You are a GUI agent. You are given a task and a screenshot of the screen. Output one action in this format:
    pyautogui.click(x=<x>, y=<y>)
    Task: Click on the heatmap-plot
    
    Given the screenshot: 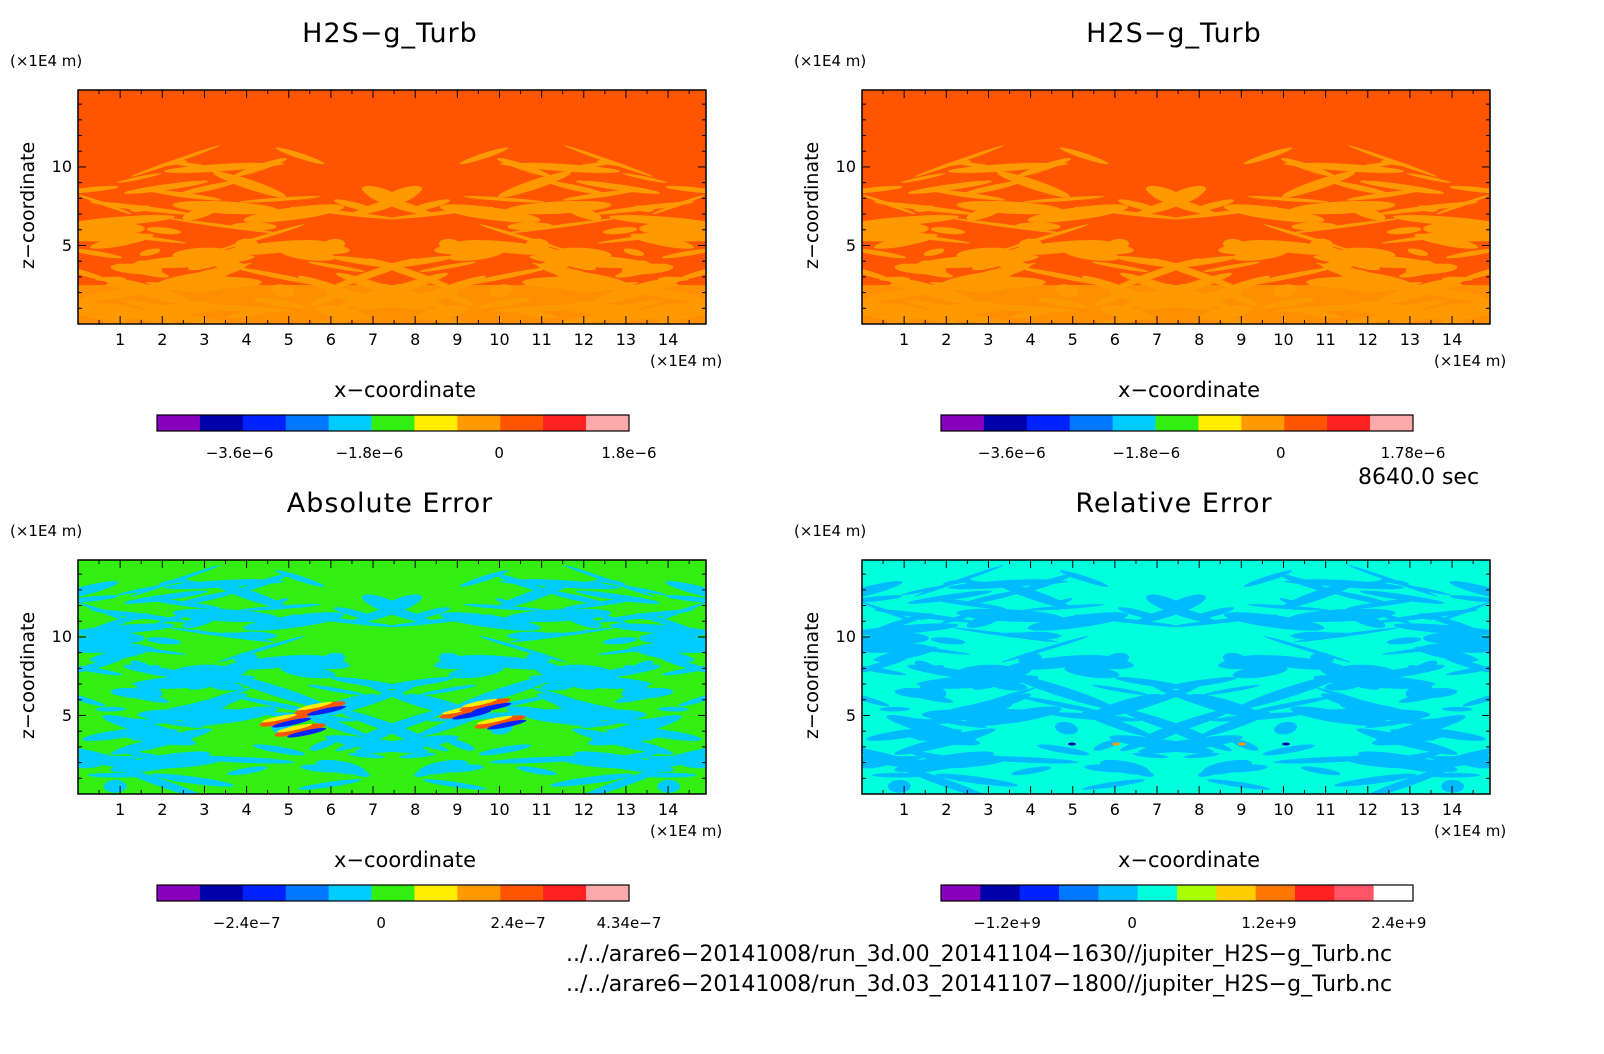 What is the action you would take?
    pyautogui.click(x=1176, y=677)
    